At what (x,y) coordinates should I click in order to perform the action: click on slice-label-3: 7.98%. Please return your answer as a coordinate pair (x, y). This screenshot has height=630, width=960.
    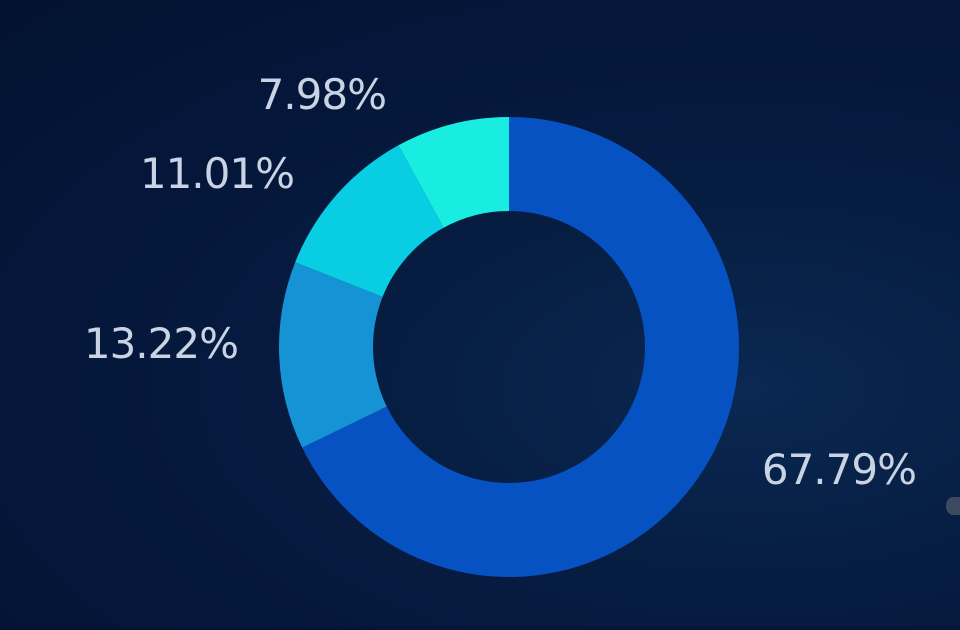
    Looking at the image, I should click on (322, 94).